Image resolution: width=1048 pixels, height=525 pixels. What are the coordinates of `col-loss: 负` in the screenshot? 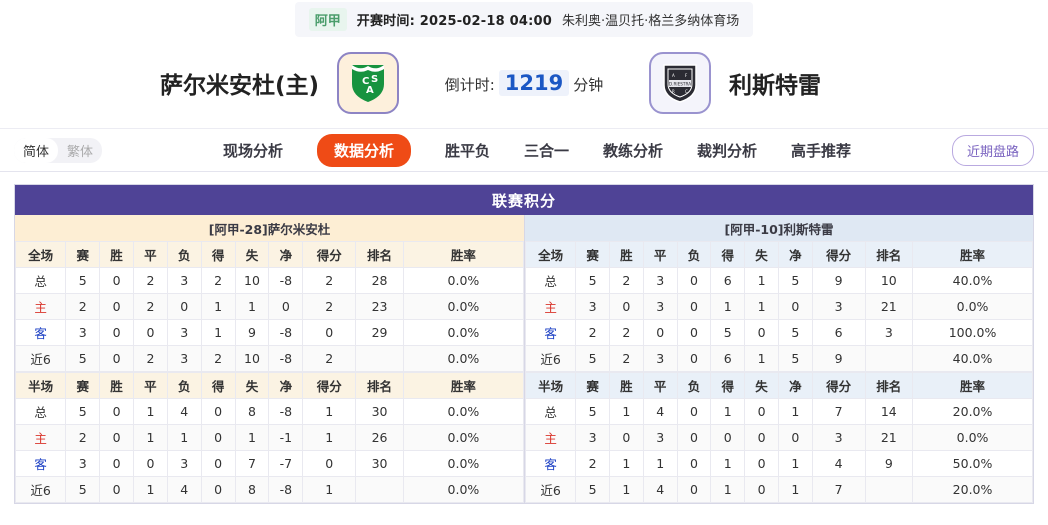 It's located at (184, 254).